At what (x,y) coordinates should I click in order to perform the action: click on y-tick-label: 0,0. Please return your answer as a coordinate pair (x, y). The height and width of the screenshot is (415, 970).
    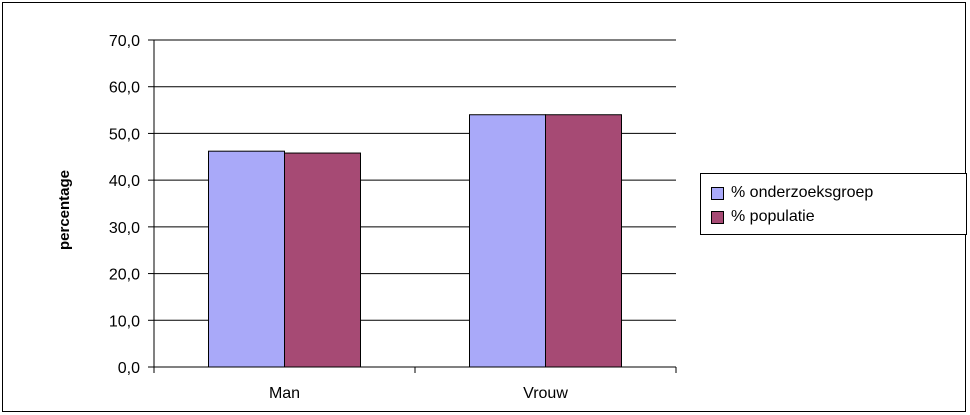
    Looking at the image, I should click on (129, 368).